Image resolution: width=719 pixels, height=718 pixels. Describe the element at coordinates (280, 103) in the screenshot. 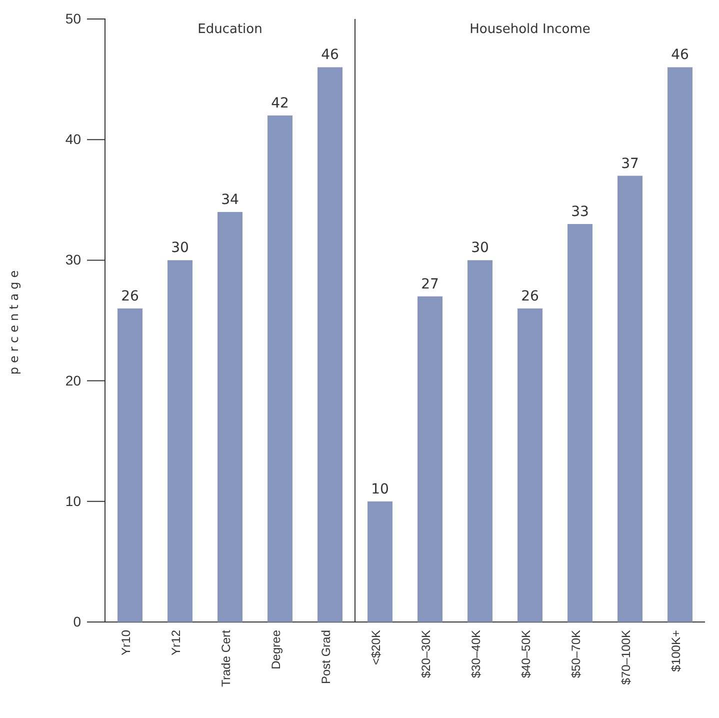

I see `data-label: 42` at that location.